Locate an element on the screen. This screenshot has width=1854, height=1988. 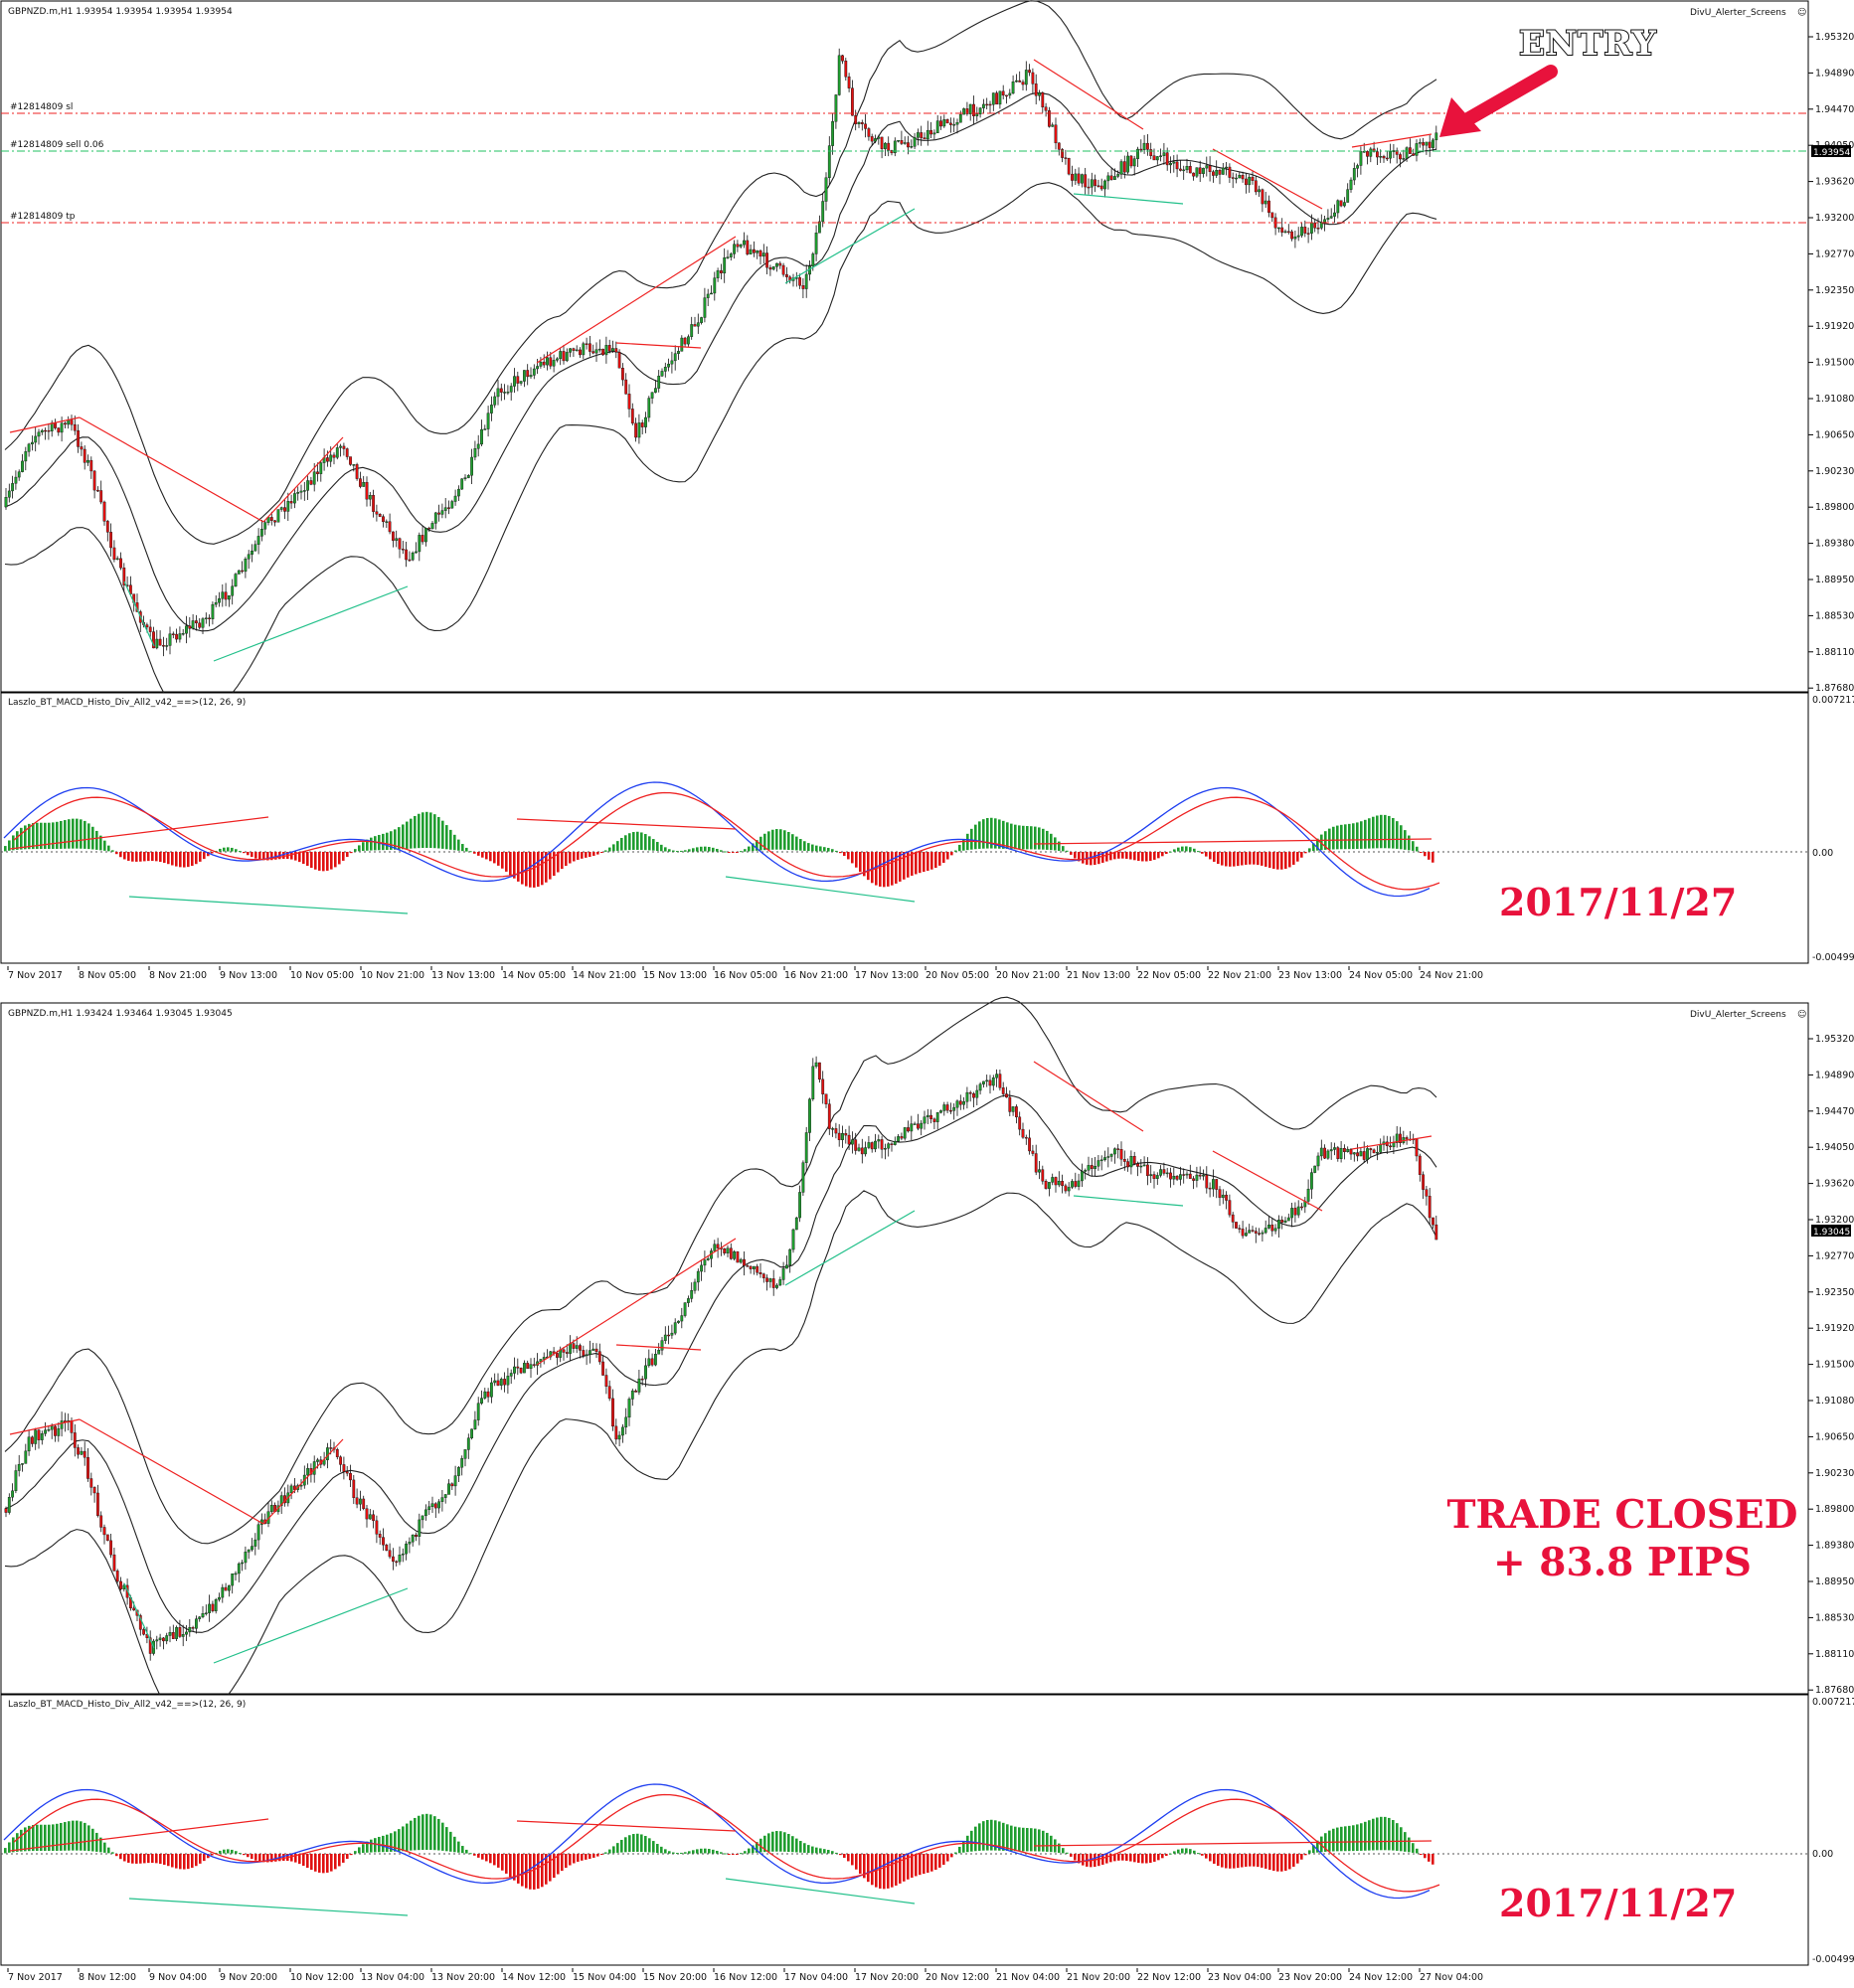
top-macd-zero: 0.00 is located at coordinates (1822, 853).